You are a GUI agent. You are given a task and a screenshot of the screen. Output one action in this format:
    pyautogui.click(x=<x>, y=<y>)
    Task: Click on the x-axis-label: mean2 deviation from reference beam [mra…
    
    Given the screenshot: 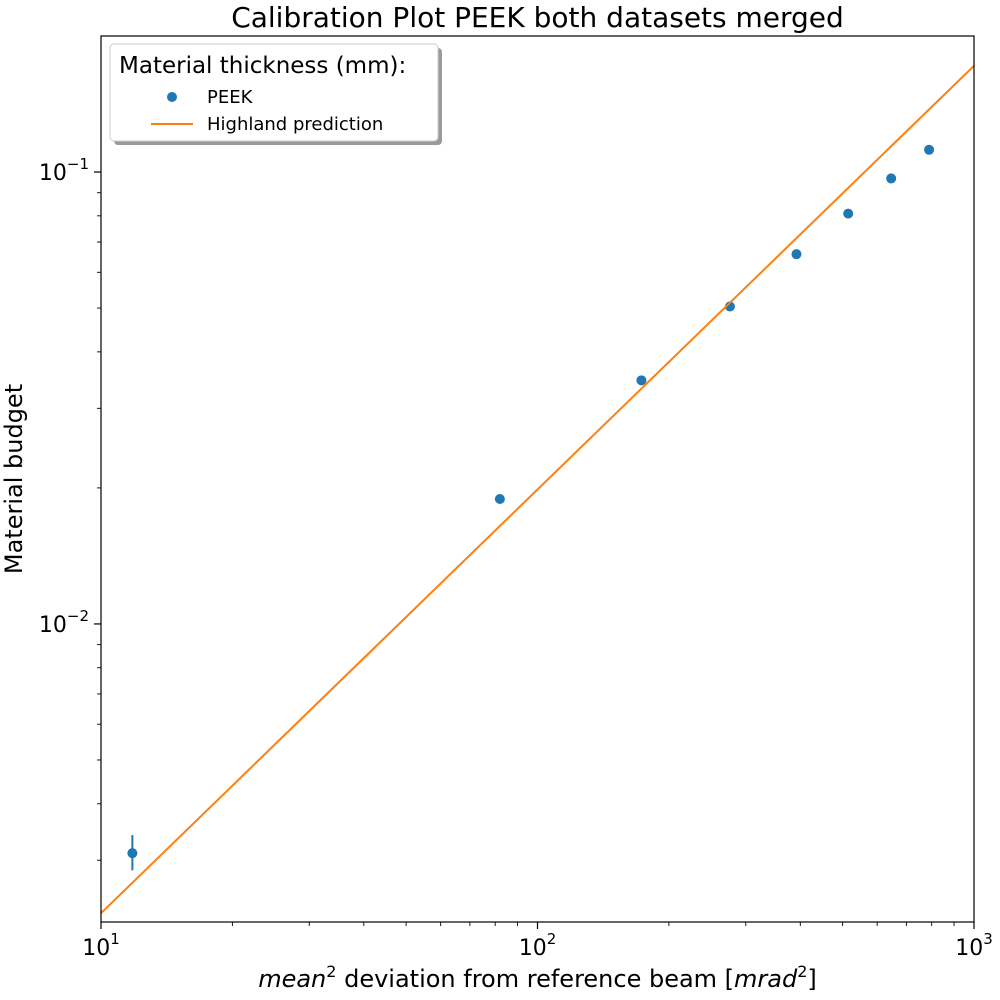 What is the action you would take?
    pyautogui.click(x=537, y=977)
    